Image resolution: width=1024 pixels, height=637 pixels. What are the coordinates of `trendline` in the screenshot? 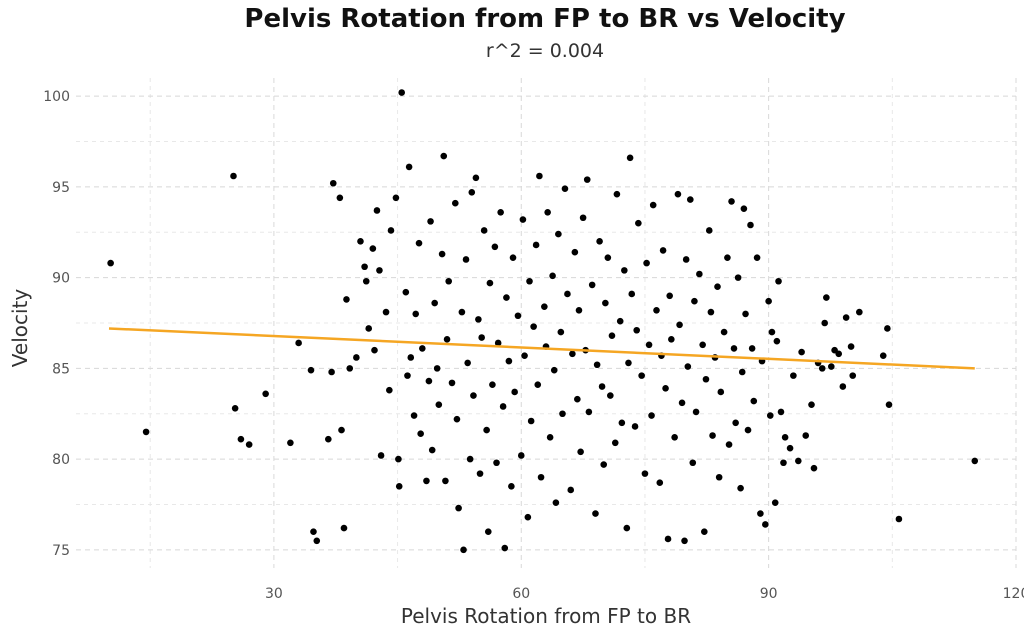 It's located at (541, 348).